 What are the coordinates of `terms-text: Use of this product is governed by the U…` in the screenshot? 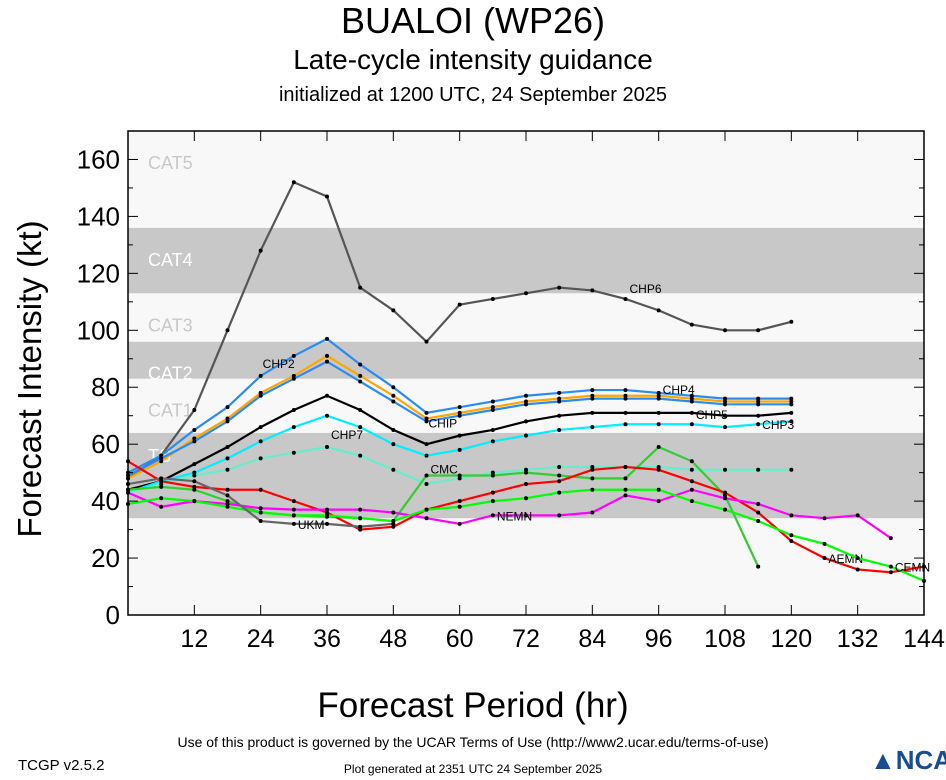 It's located at (473, 742).